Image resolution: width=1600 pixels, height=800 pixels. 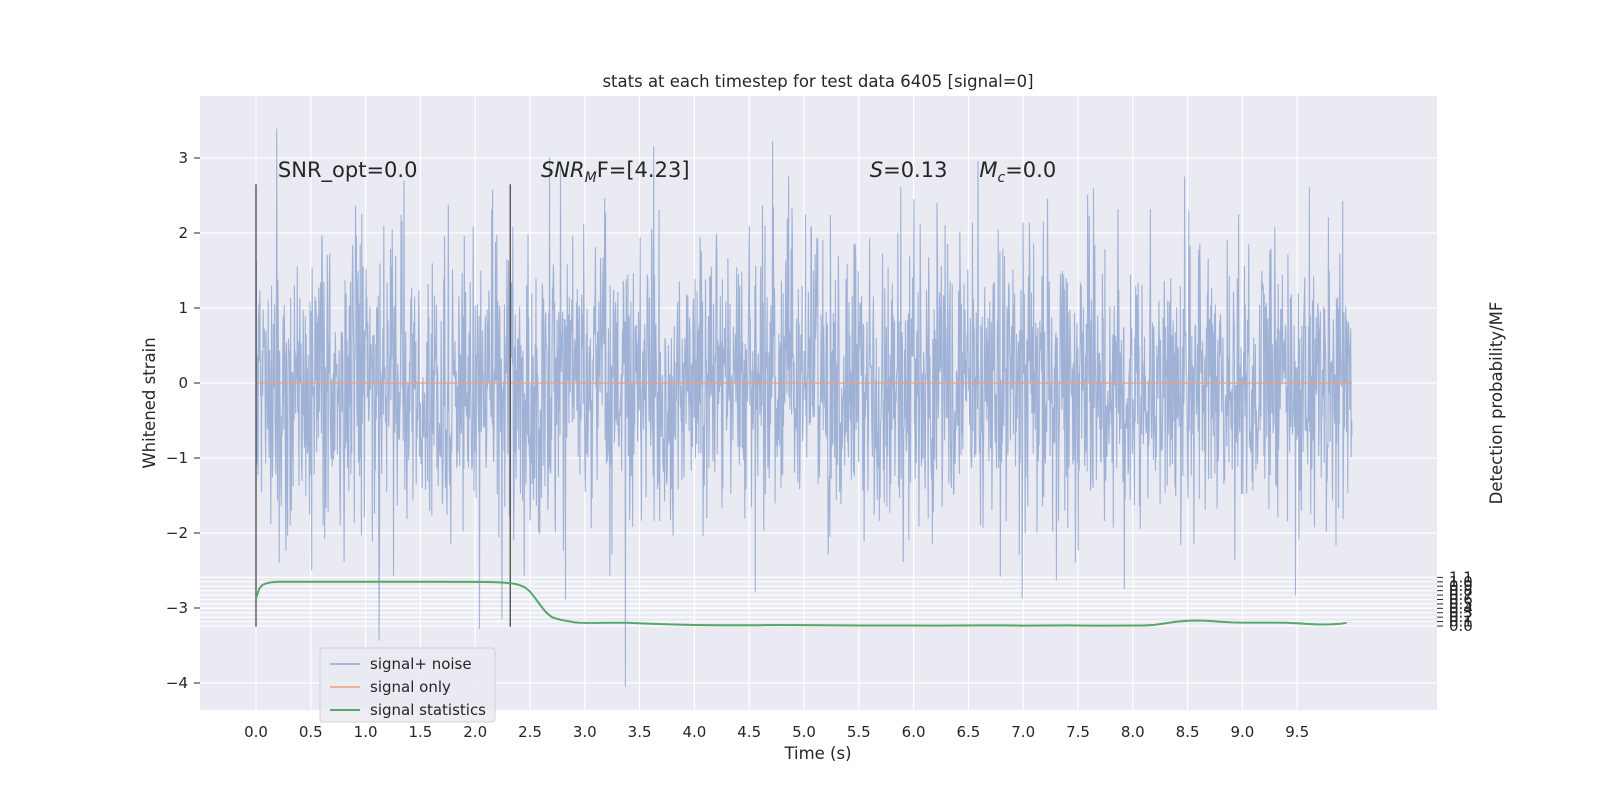 I want to click on x-tick-label: 6.5, so click(x=968, y=732).